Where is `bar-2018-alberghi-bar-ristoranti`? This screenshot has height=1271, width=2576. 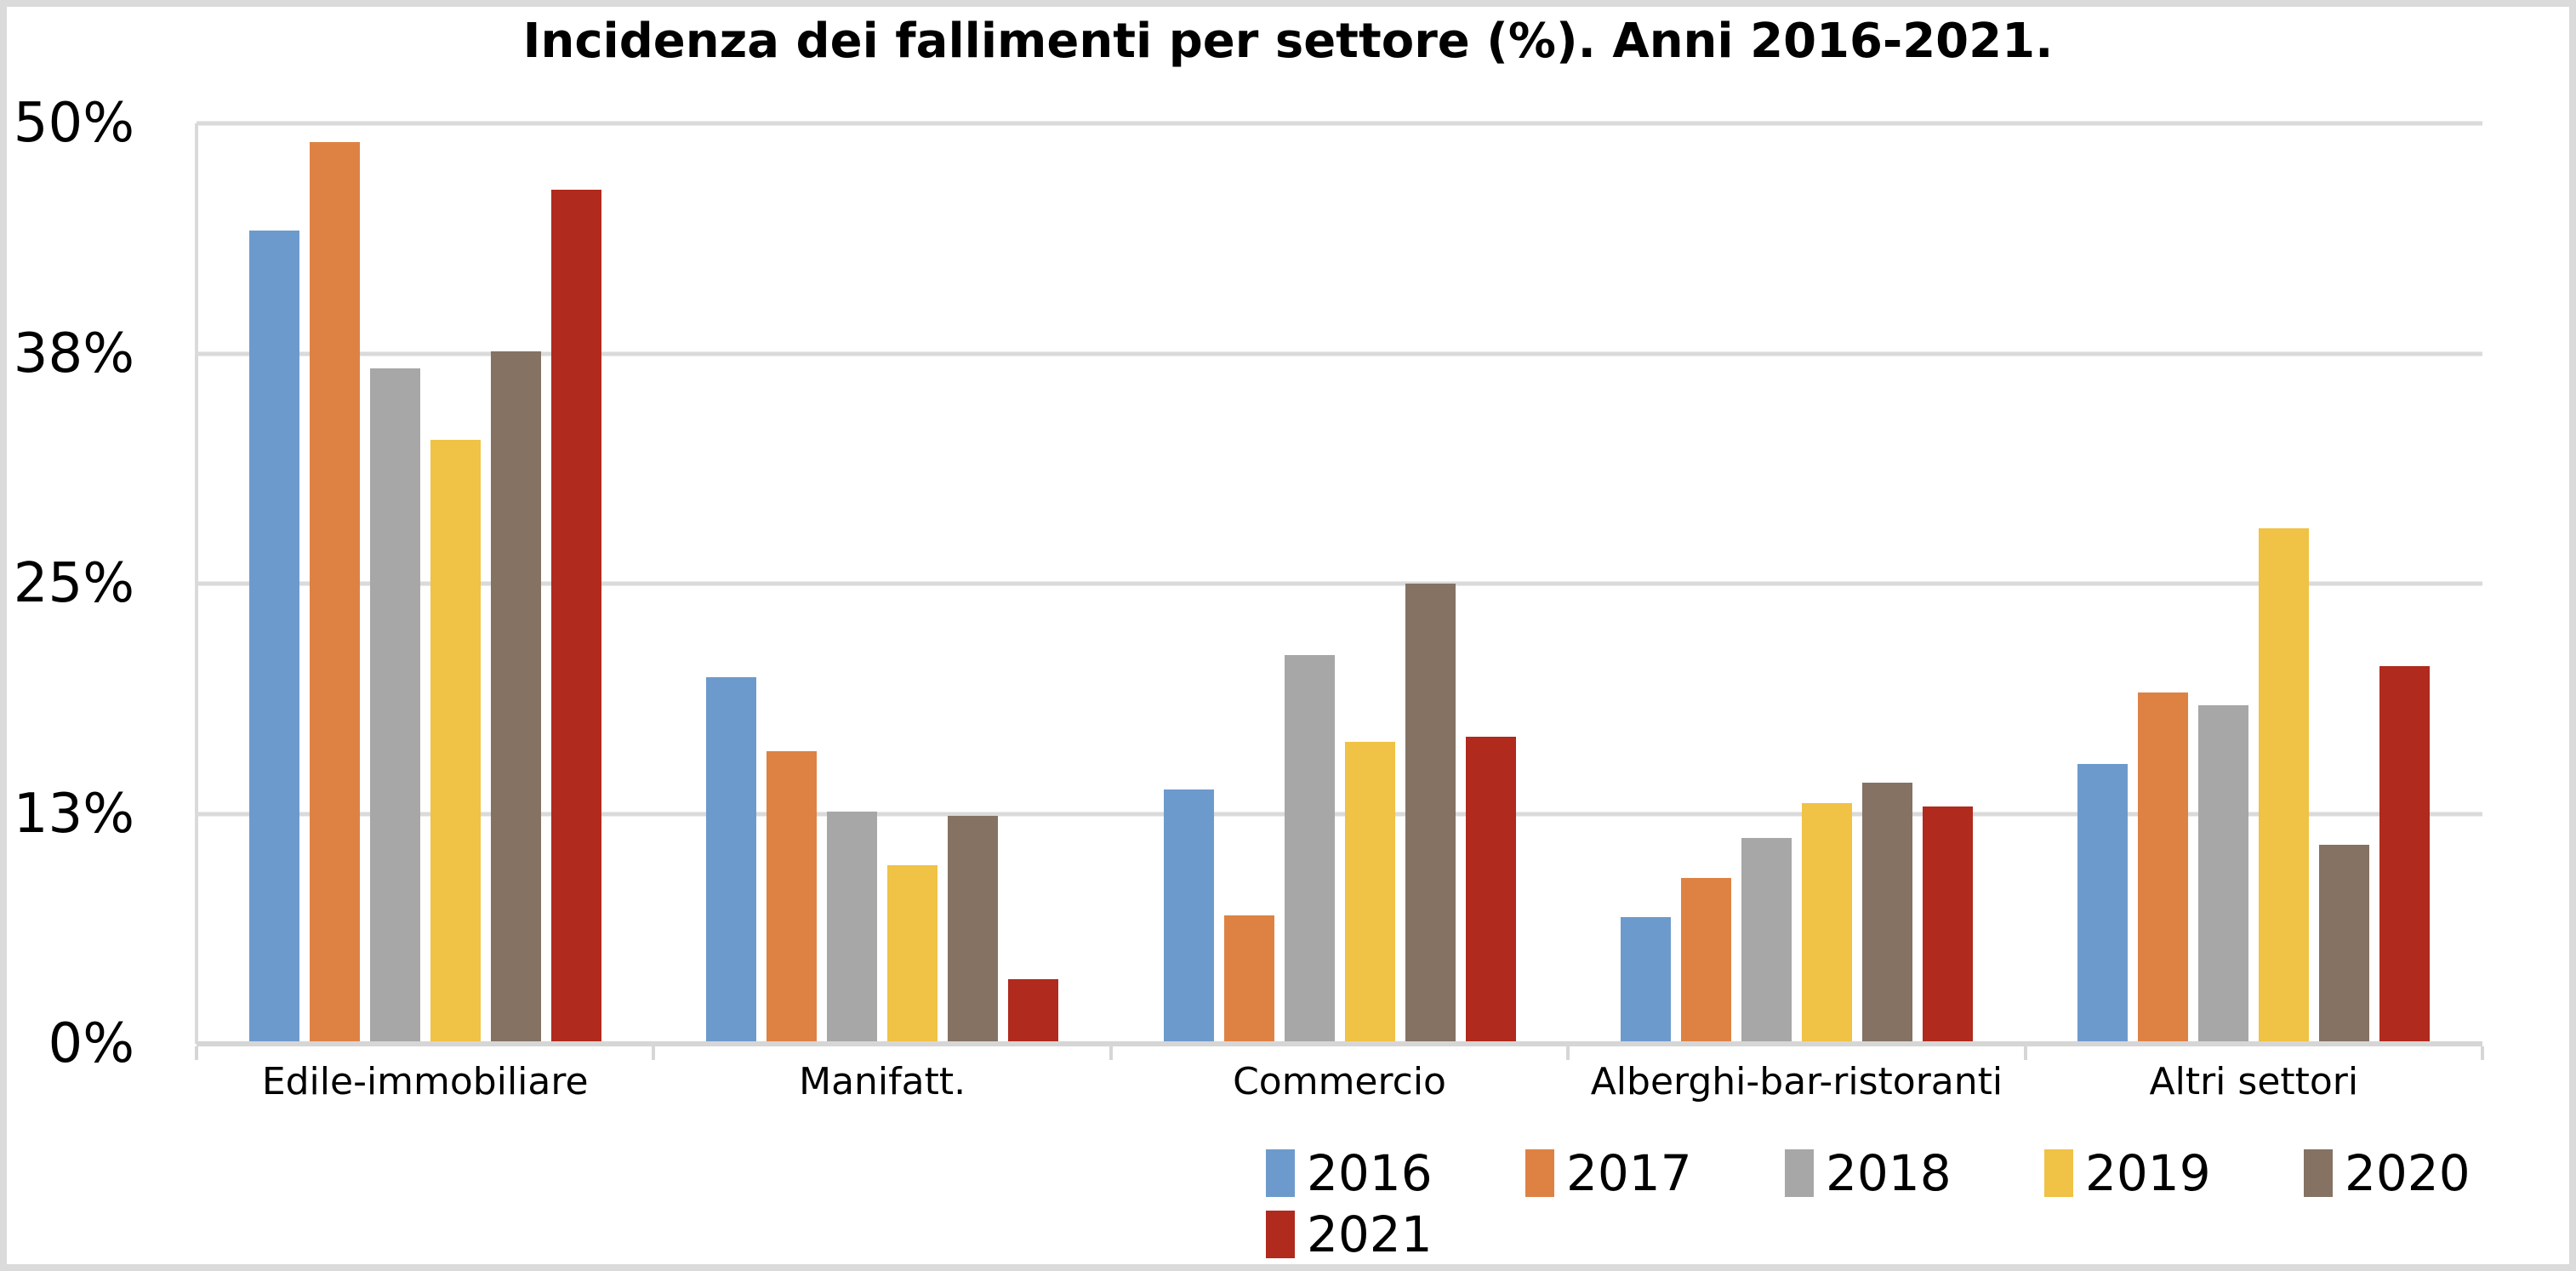
bar-2018-alberghi-bar-ristoranti is located at coordinates (1766, 940).